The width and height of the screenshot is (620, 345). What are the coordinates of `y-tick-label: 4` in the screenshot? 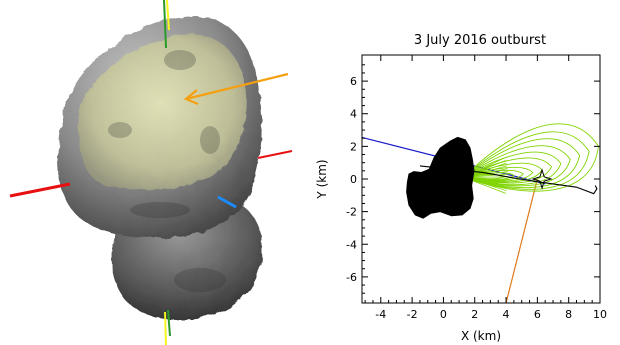 It's located at (353, 114).